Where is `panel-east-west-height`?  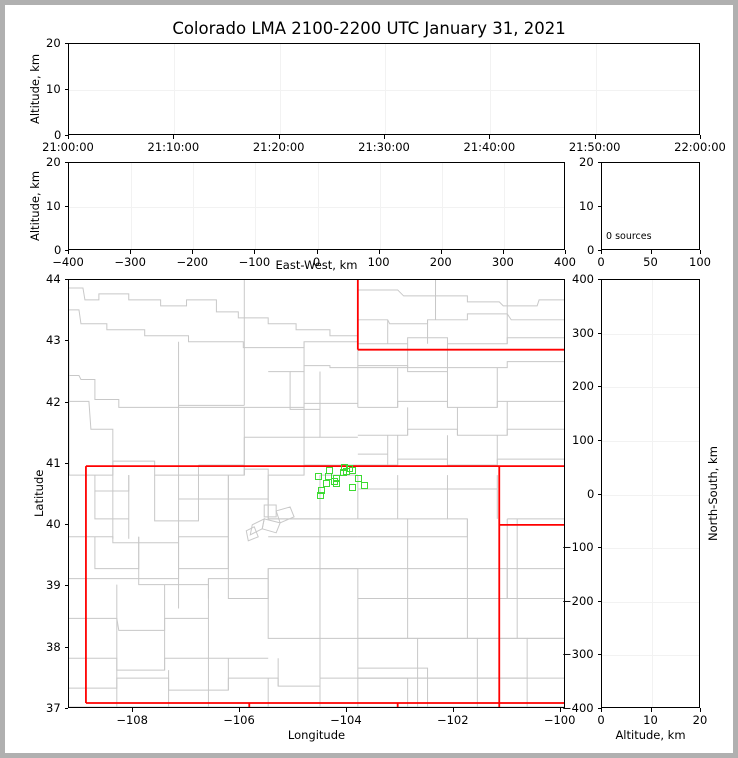
panel-east-west-height is located at coordinates (316, 206).